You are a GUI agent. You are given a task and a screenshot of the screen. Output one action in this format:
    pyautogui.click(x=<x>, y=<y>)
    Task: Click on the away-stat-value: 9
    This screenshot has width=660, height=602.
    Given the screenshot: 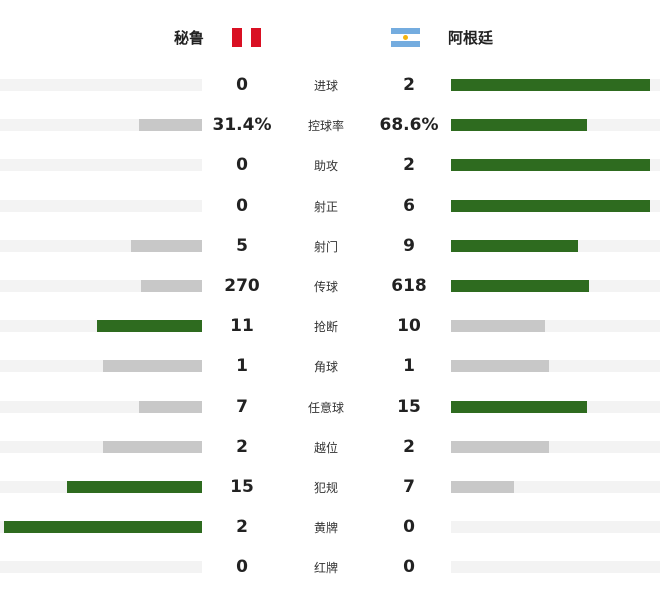 What is the action you would take?
    pyautogui.click(x=409, y=245)
    